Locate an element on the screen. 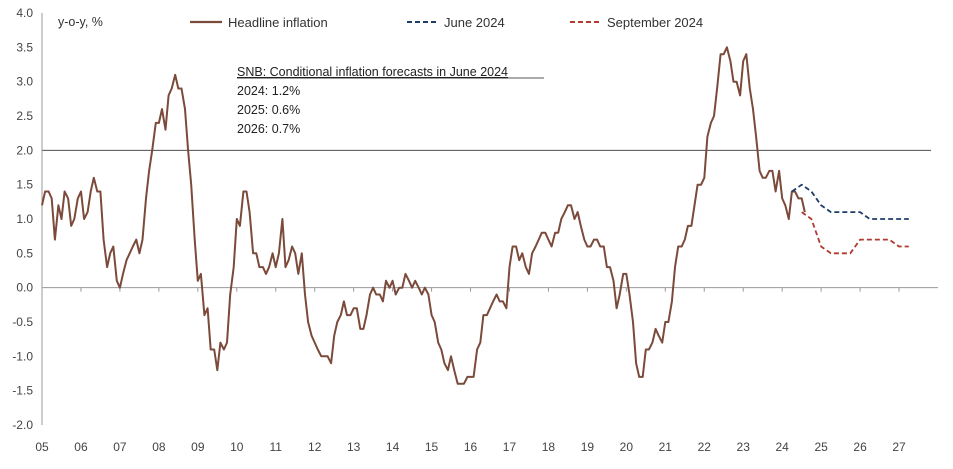 The width and height of the screenshot is (953, 469). x-tick-label: 25 is located at coordinates (821, 447).